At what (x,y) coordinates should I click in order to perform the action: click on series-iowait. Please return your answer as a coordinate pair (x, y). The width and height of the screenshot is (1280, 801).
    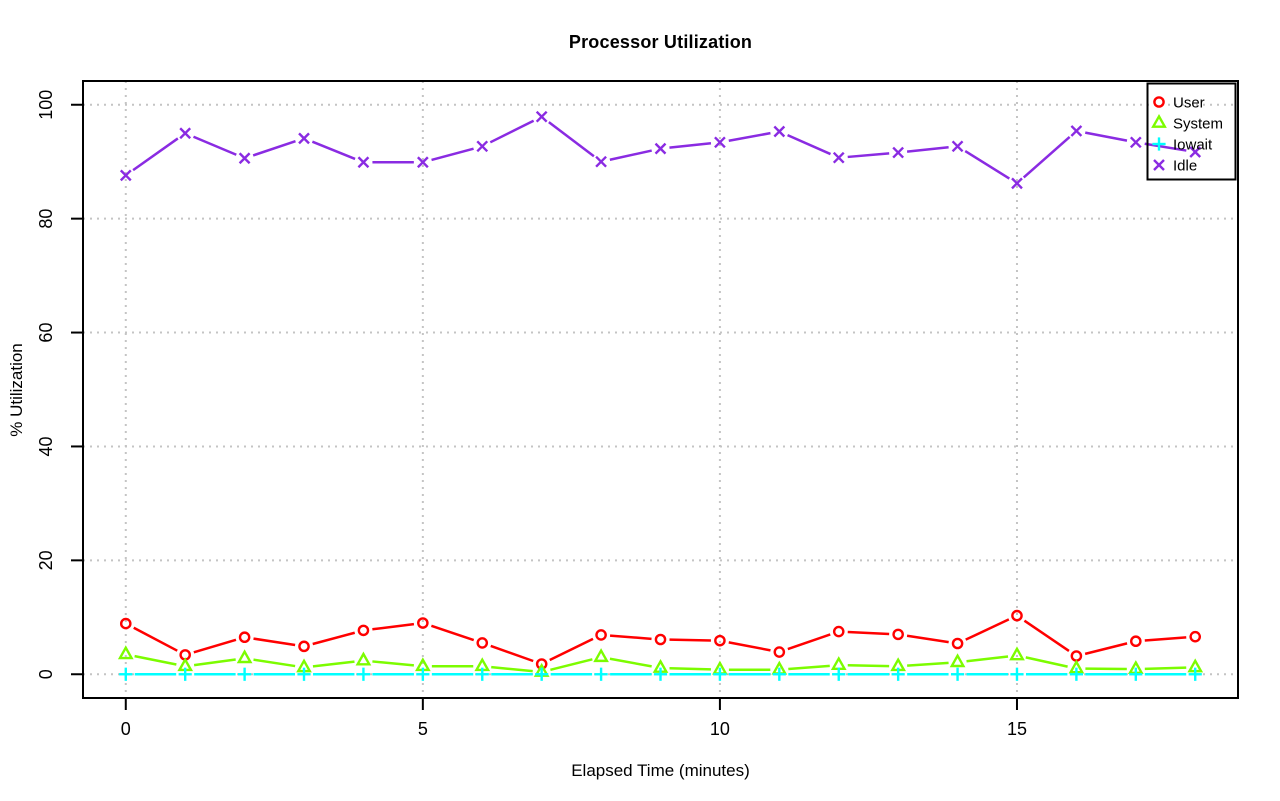
    Looking at the image, I should click on (660, 674).